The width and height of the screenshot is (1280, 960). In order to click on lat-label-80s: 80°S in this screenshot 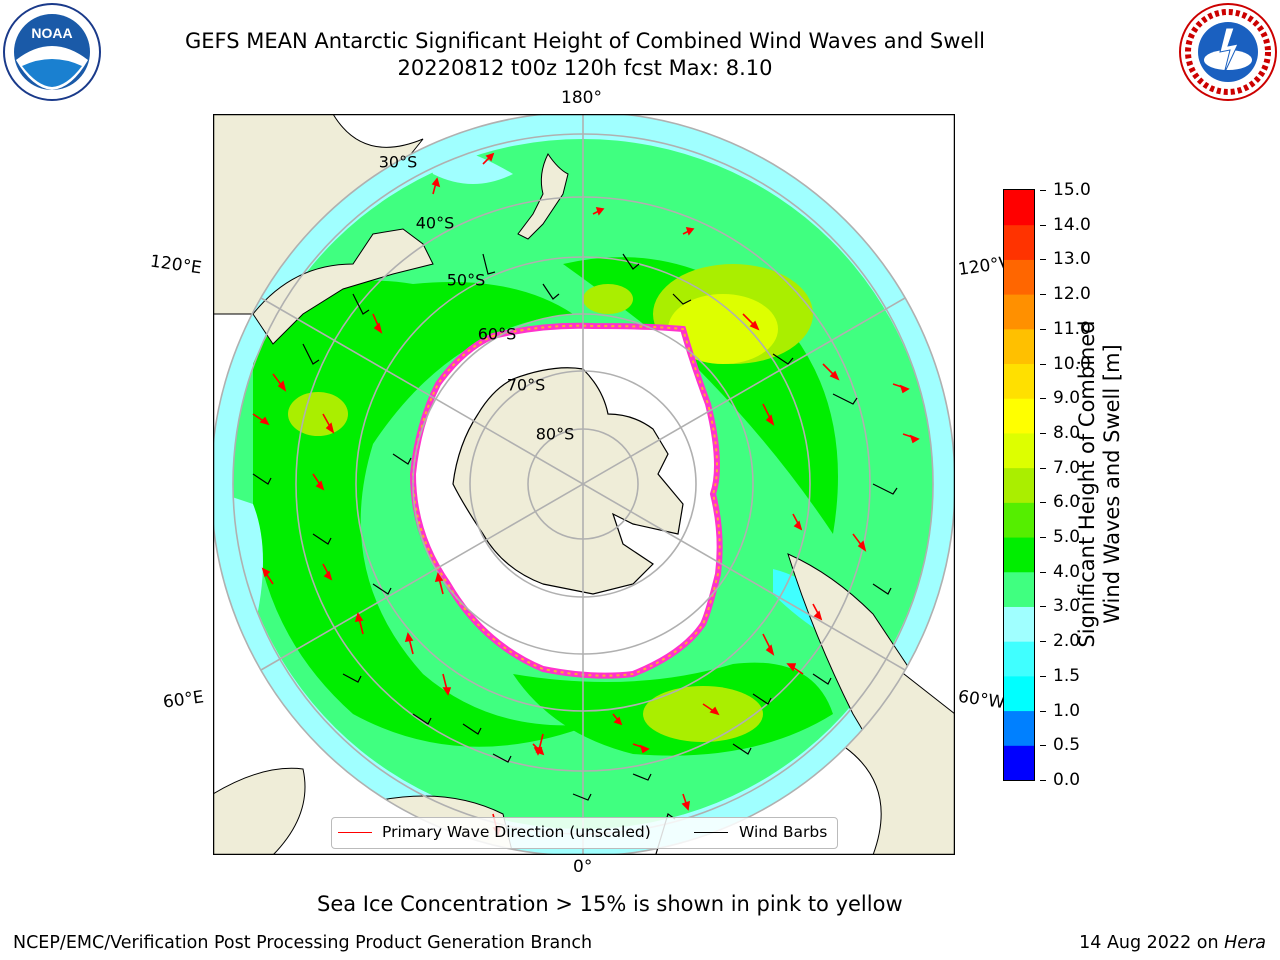, I will do `click(555, 434)`.